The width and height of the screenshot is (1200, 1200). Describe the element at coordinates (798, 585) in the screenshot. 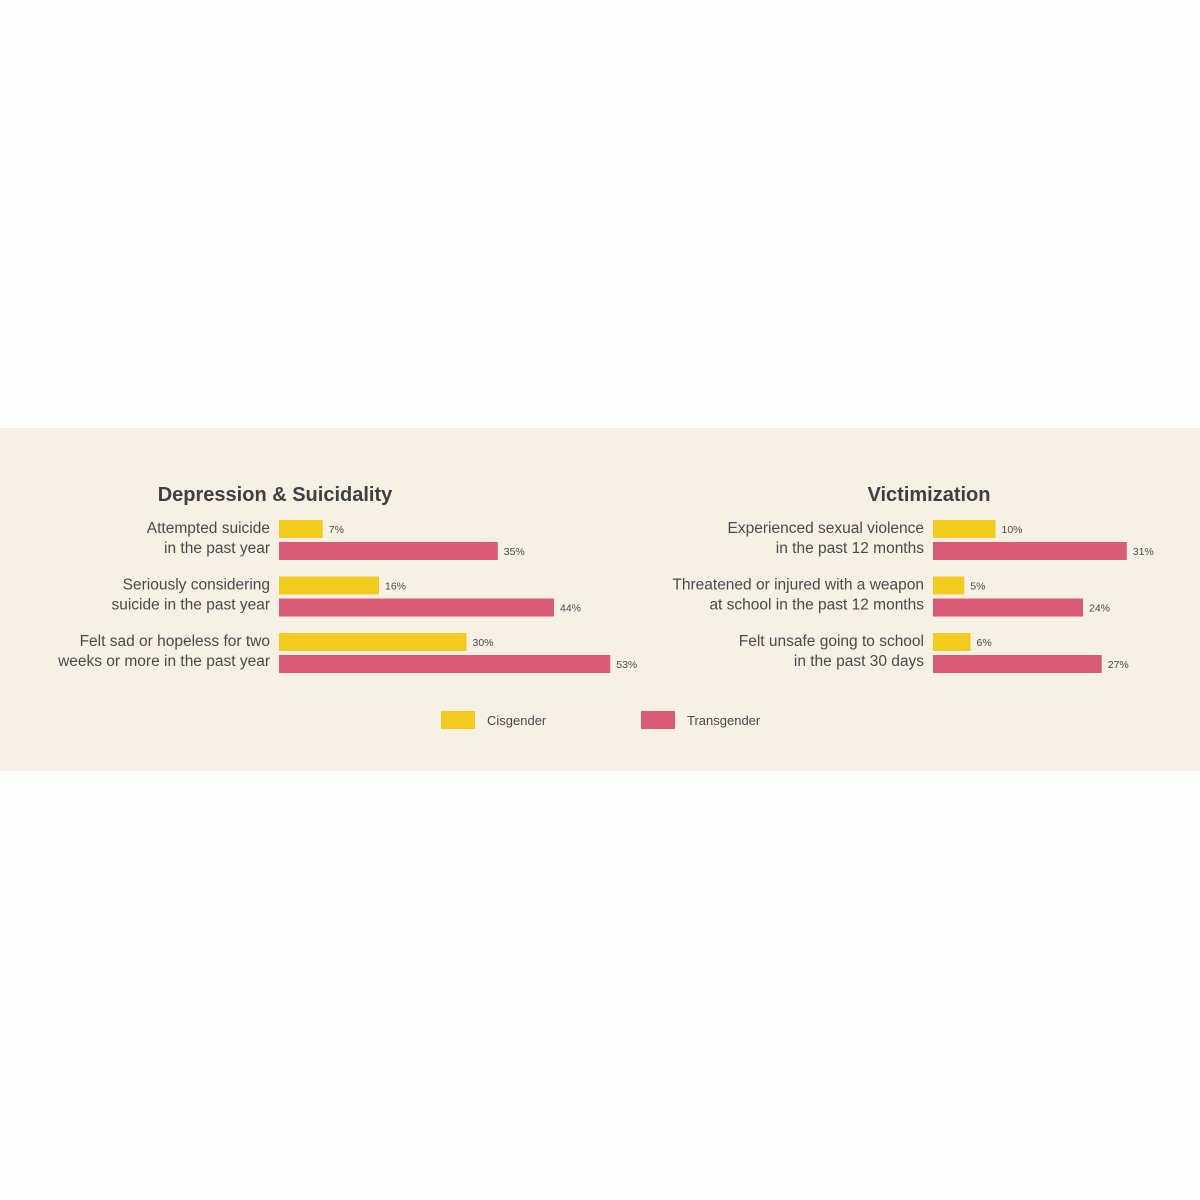

I see `category-label: Threatened or injured with a weapon` at that location.